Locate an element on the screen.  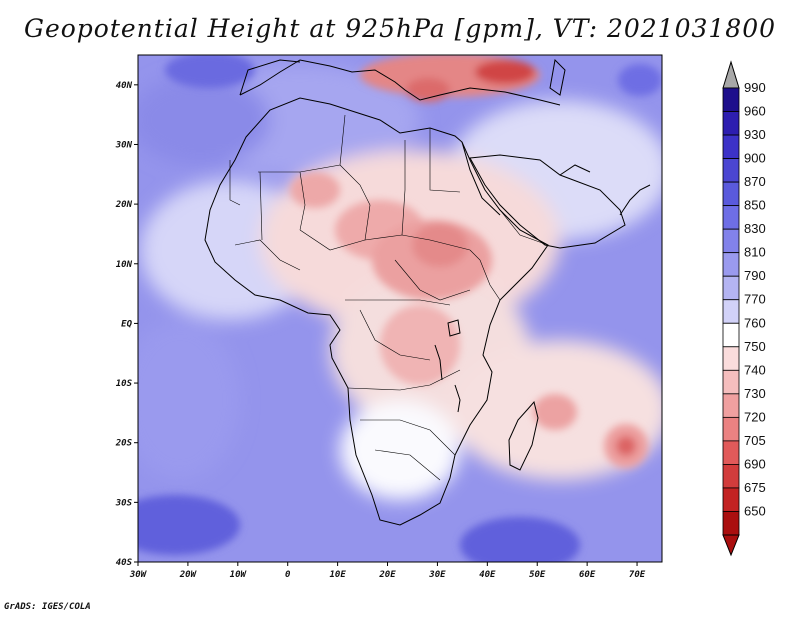
persian-gulf is located at coordinates (575, 170).